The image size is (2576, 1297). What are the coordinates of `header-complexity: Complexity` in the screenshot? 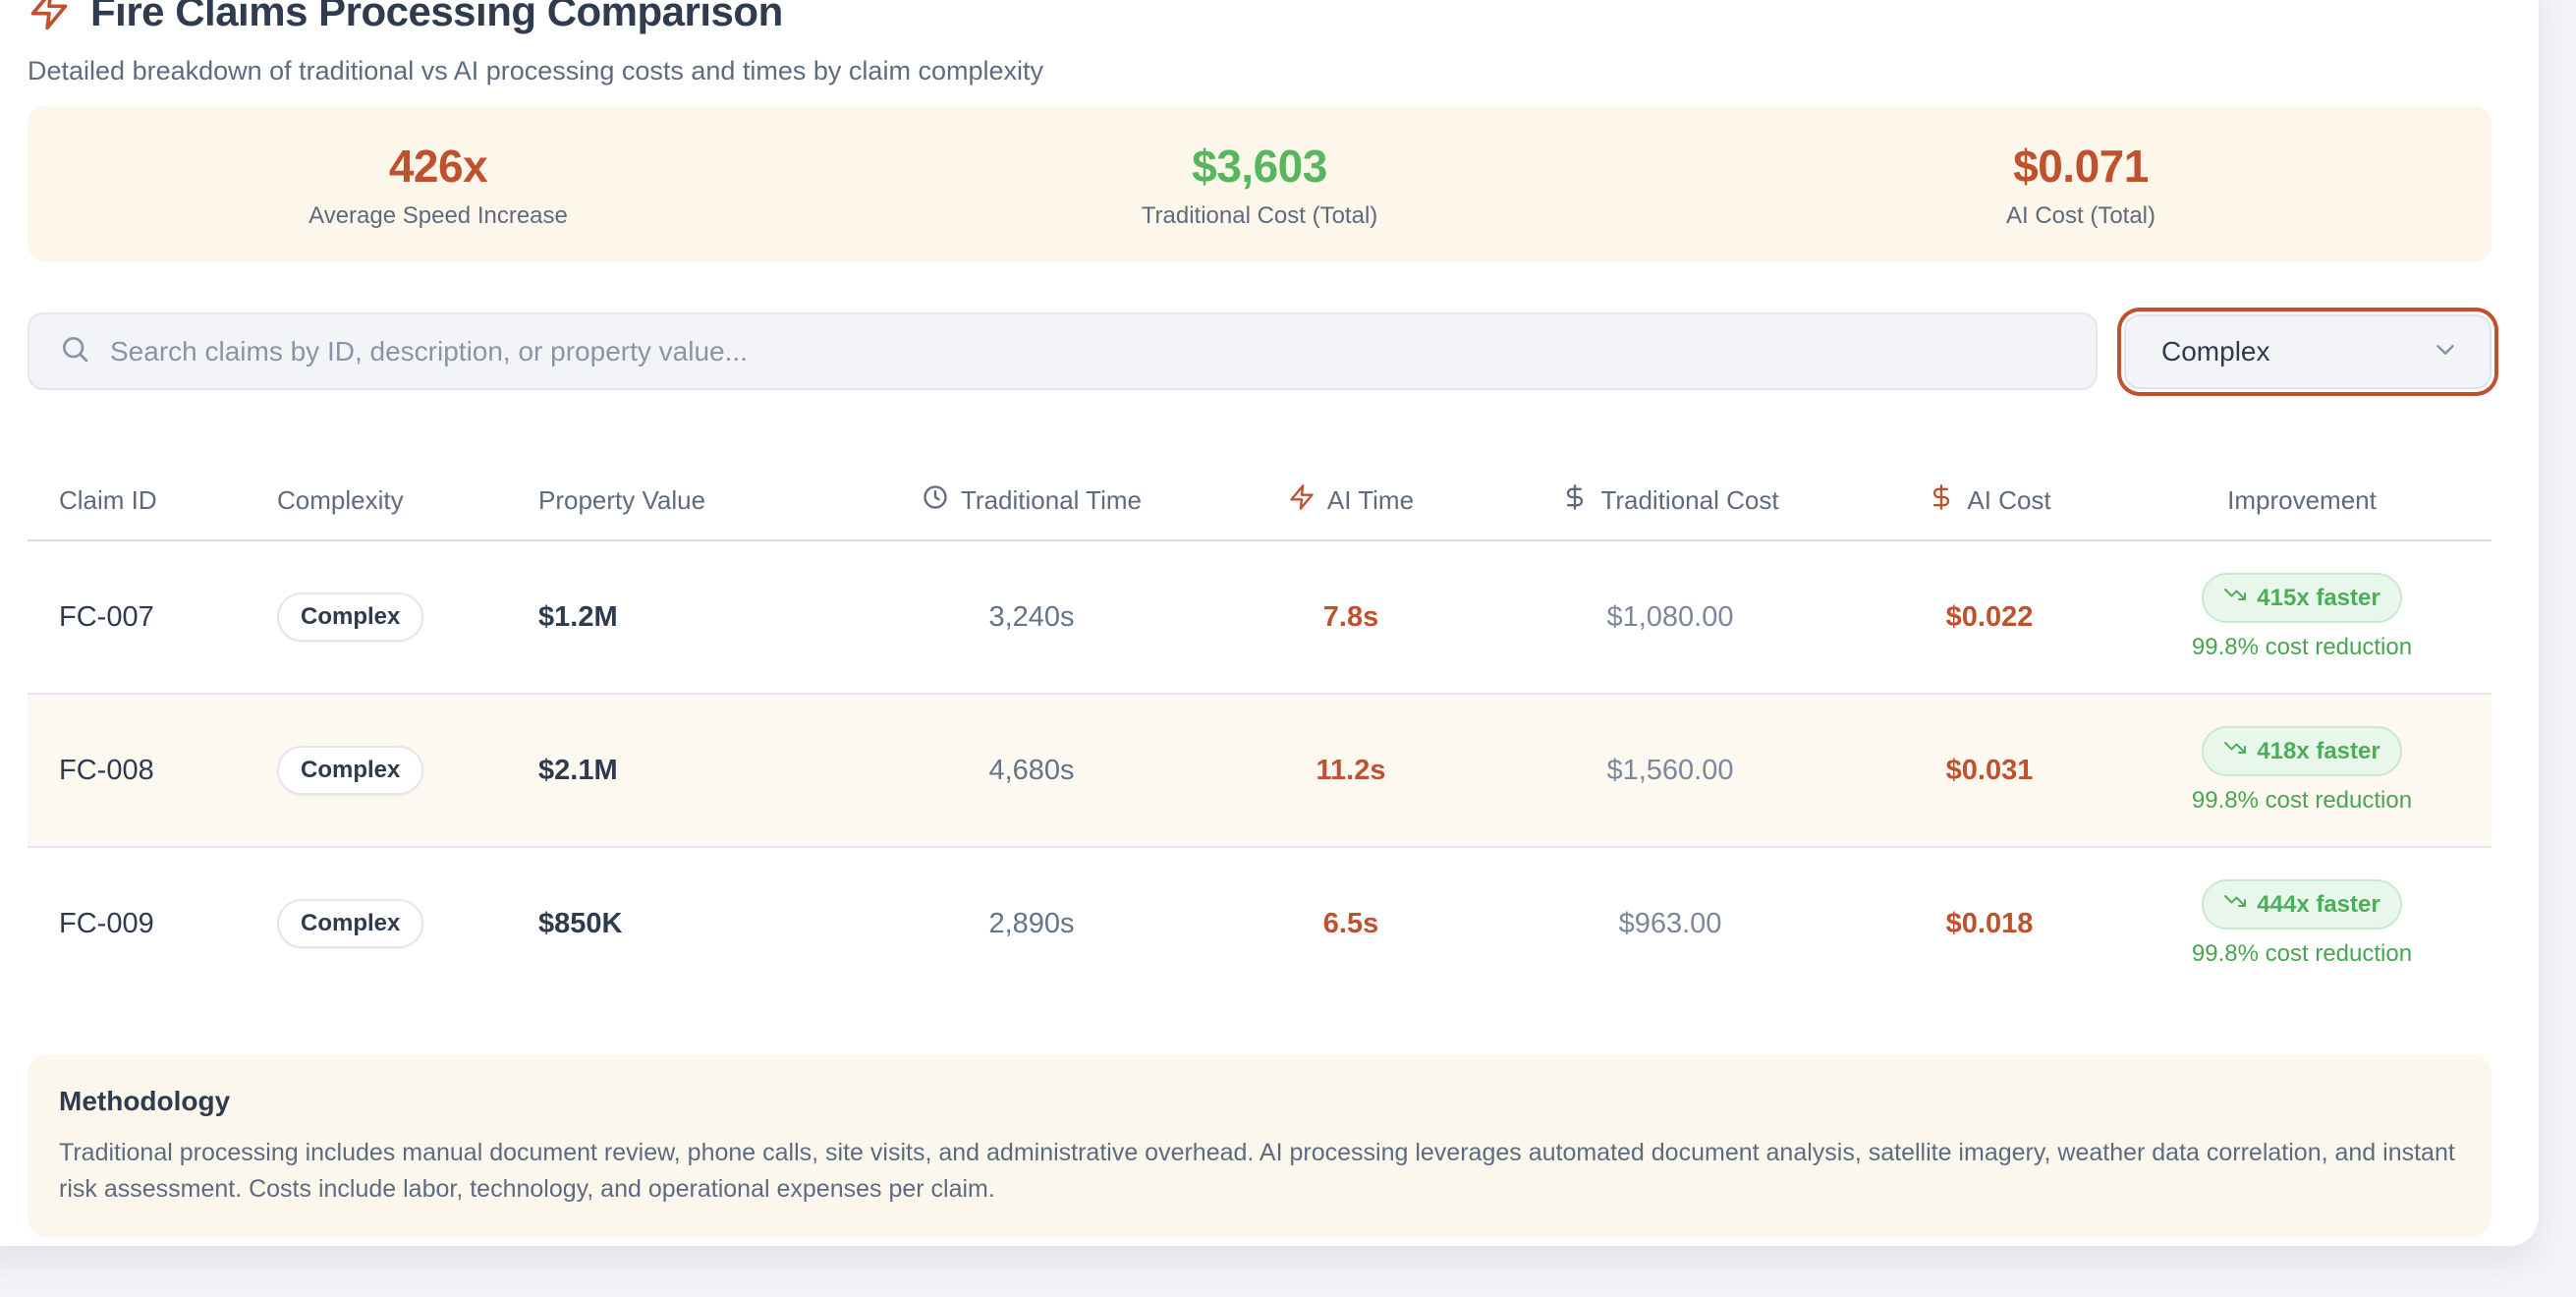 It's located at (340, 500).